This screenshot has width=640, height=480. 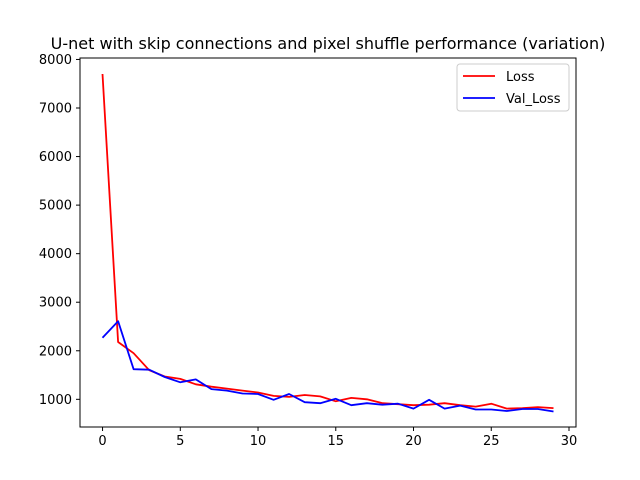 I want to click on y-axis: 1000 2000 3000 4000 5000 6000 7000 8000, so click(x=59, y=230).